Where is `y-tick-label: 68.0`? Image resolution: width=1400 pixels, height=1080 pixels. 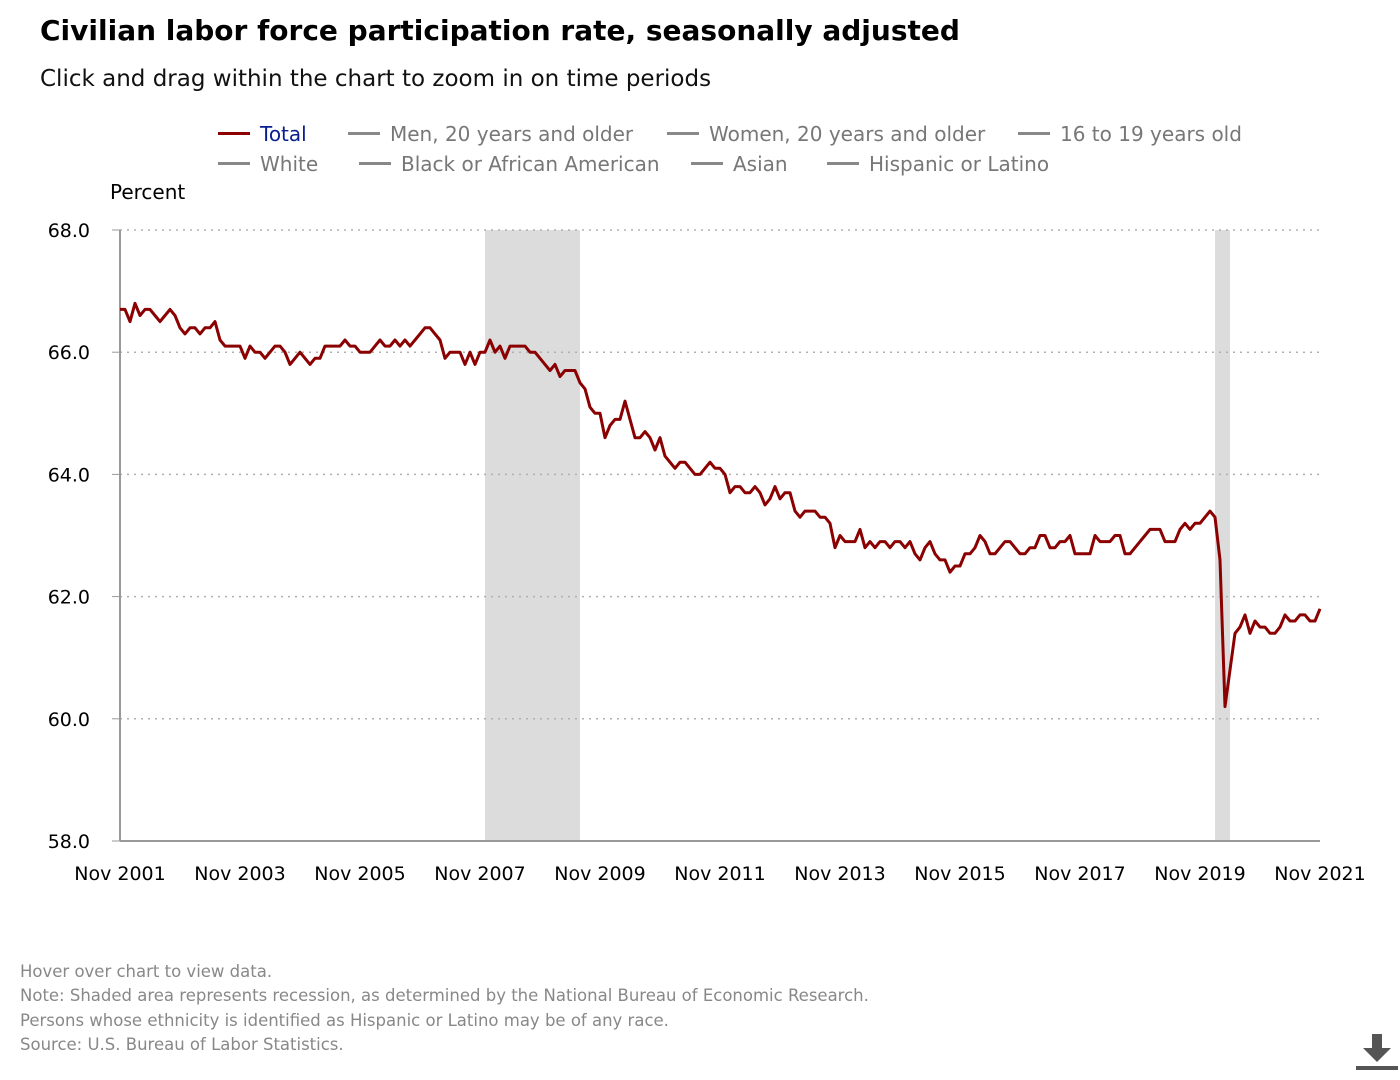
y-tick-label: 68.0 is located at coordinates (69, 231).